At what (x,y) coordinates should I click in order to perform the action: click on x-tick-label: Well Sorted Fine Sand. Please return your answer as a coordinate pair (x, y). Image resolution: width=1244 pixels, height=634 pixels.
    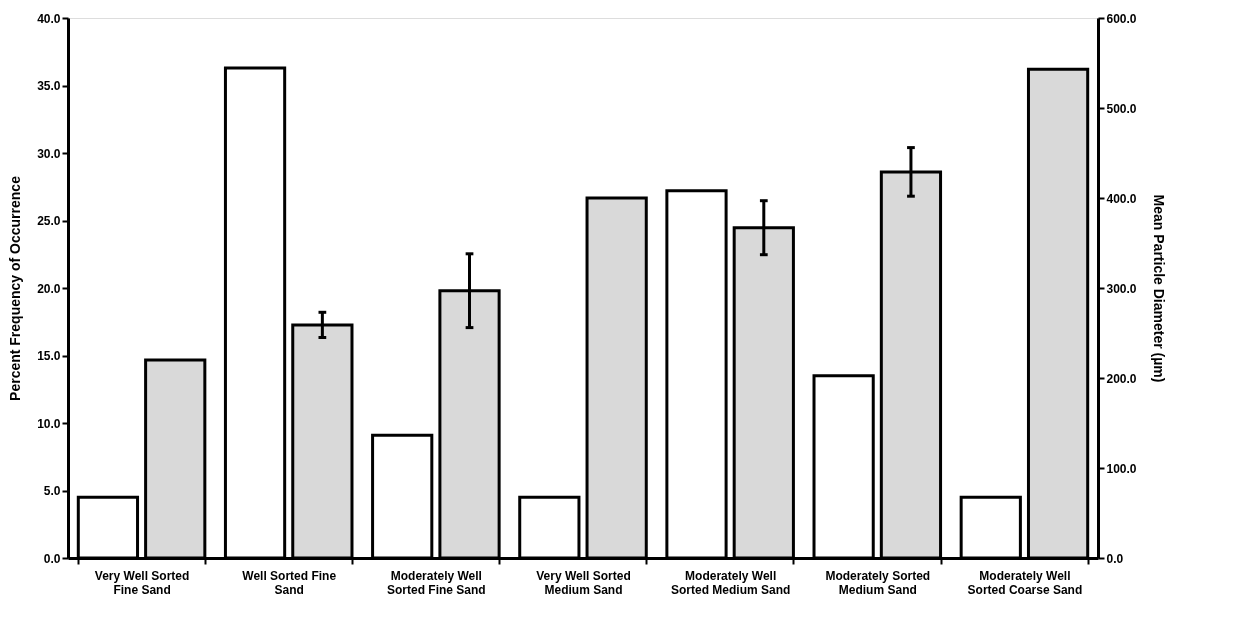
    Looking at the image, I should click on (289, 582).